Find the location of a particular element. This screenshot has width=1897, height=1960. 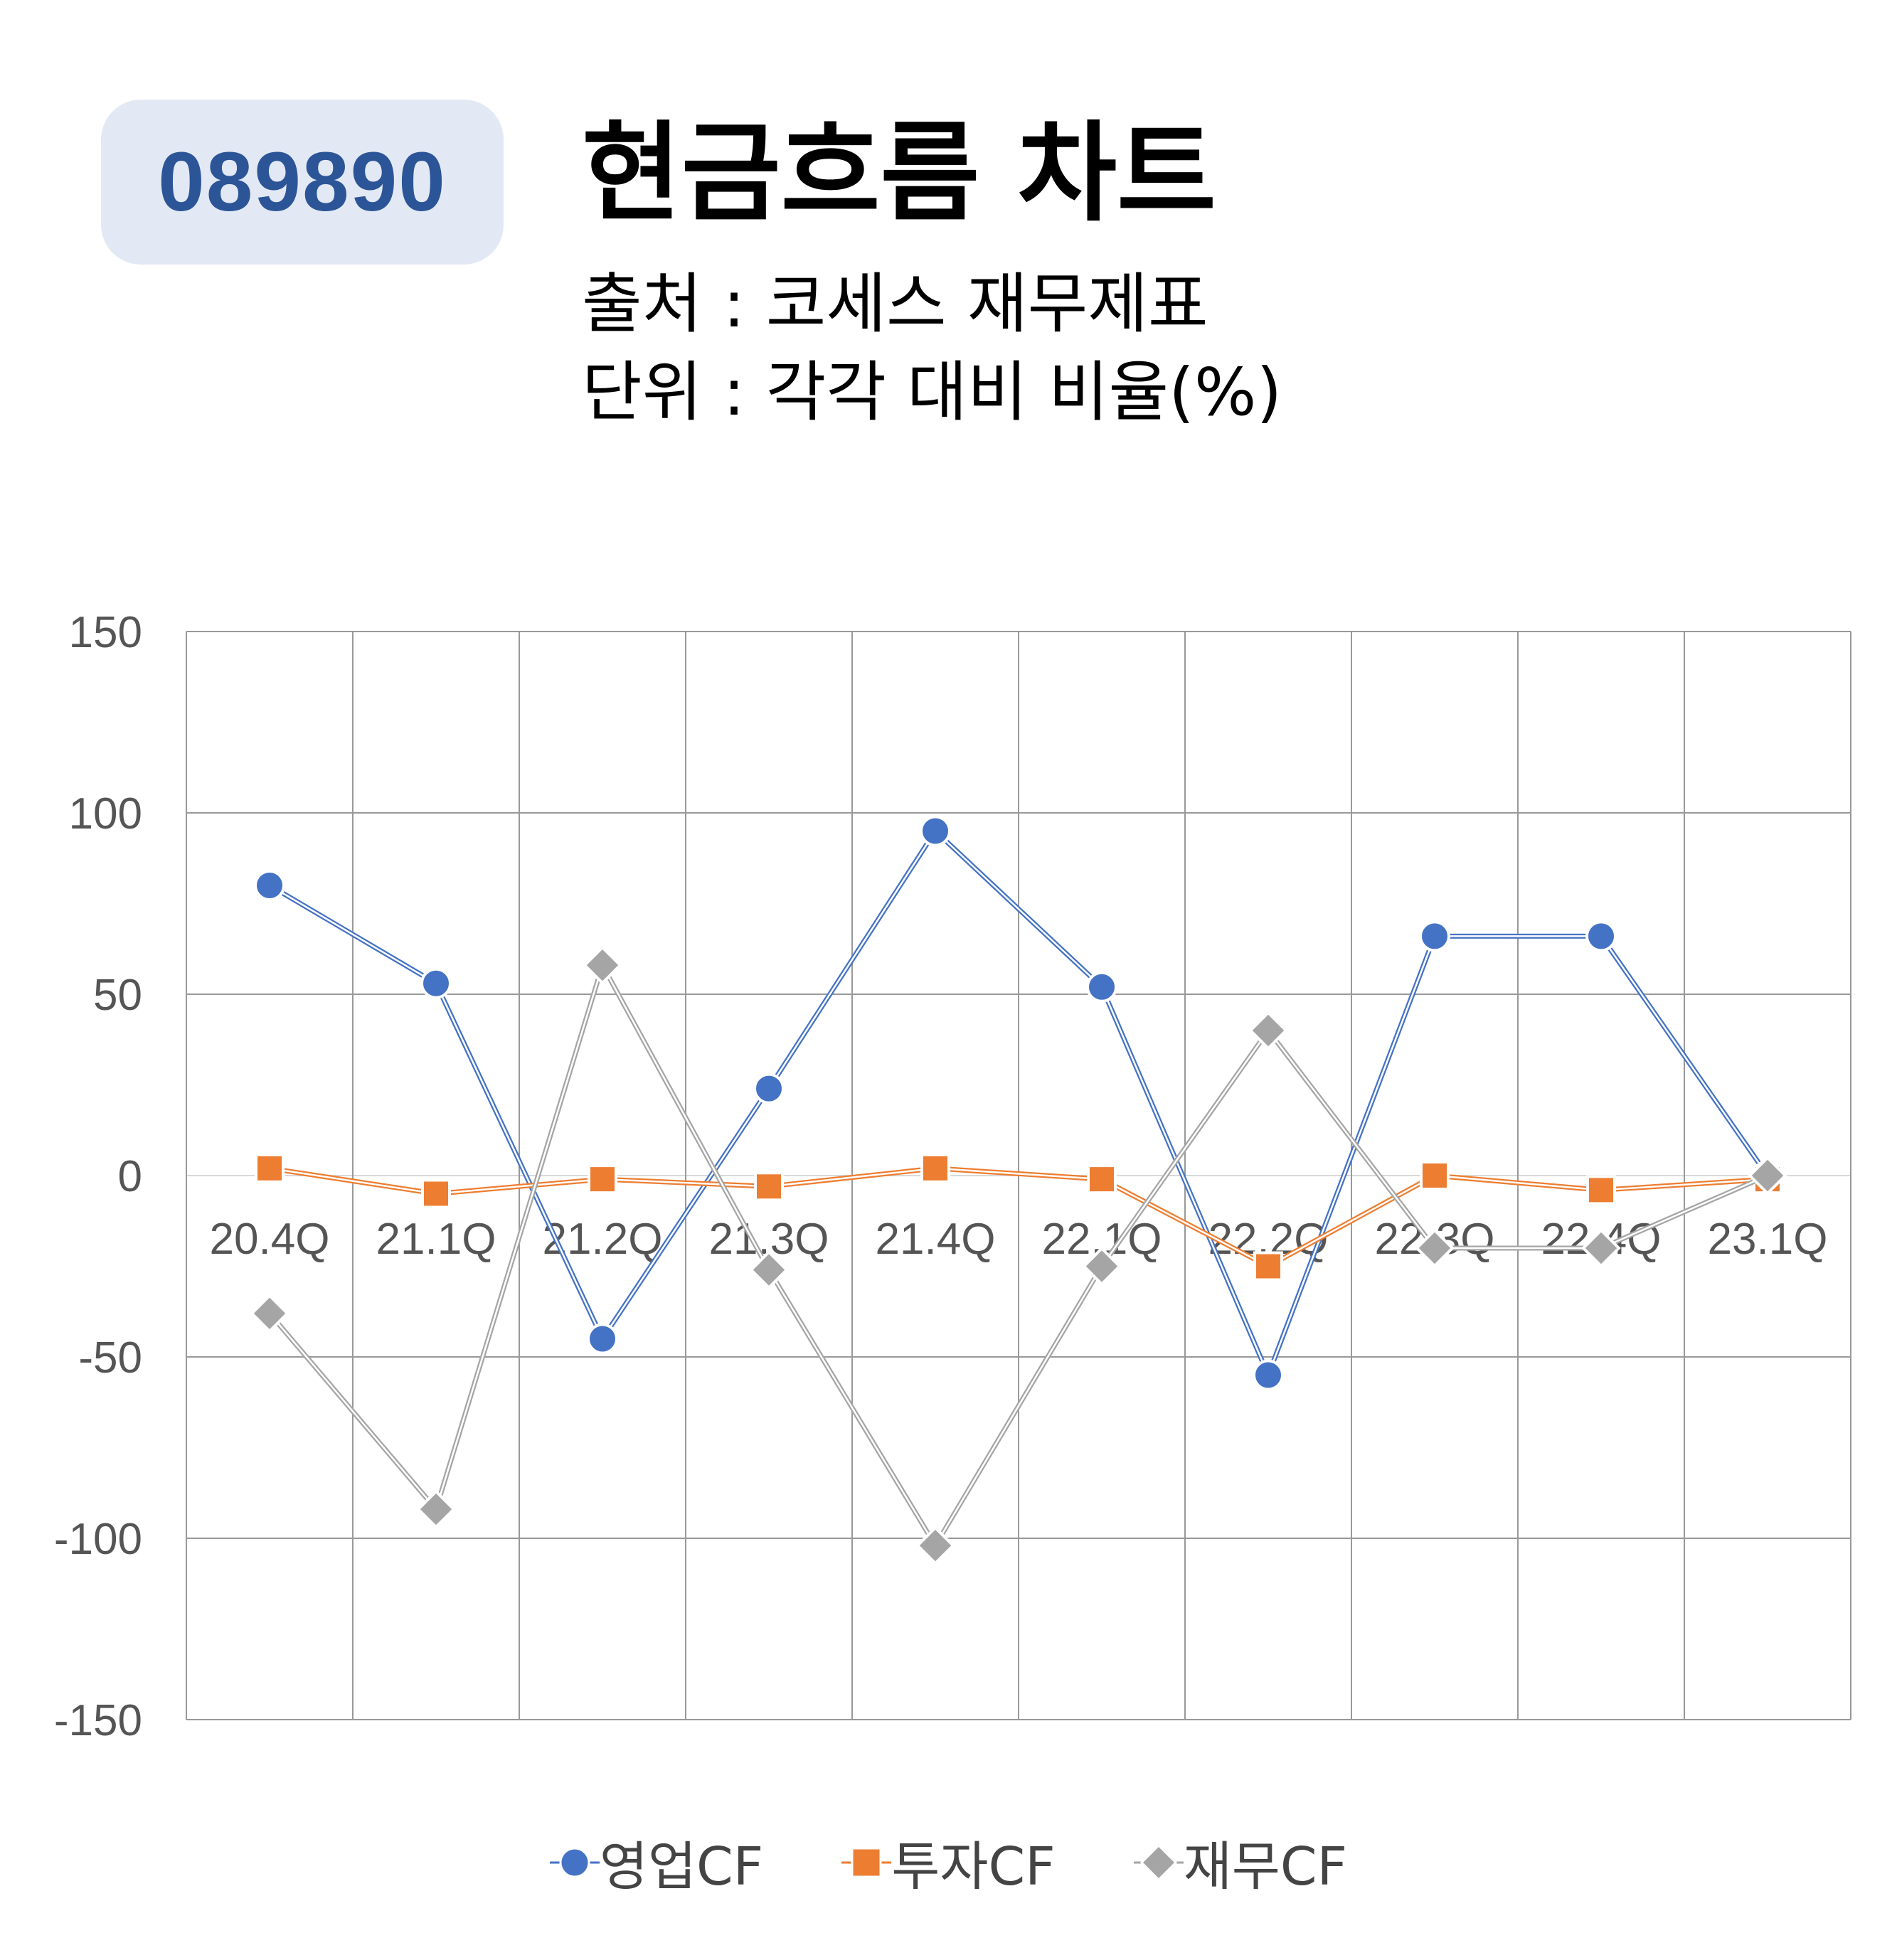

y-tick-label: 50 is located at coordinates (118, 995).